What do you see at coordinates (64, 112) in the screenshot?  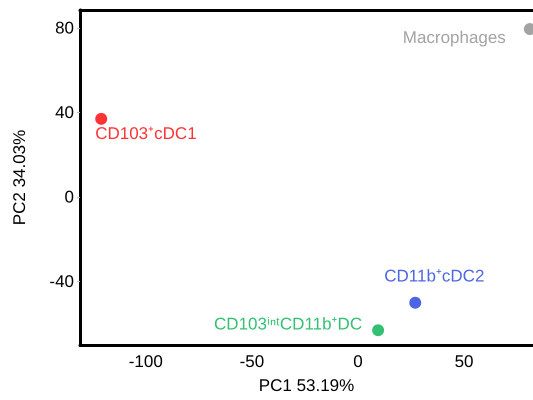 I see `y-tick-label: 40` at bounding box center [64, 112].